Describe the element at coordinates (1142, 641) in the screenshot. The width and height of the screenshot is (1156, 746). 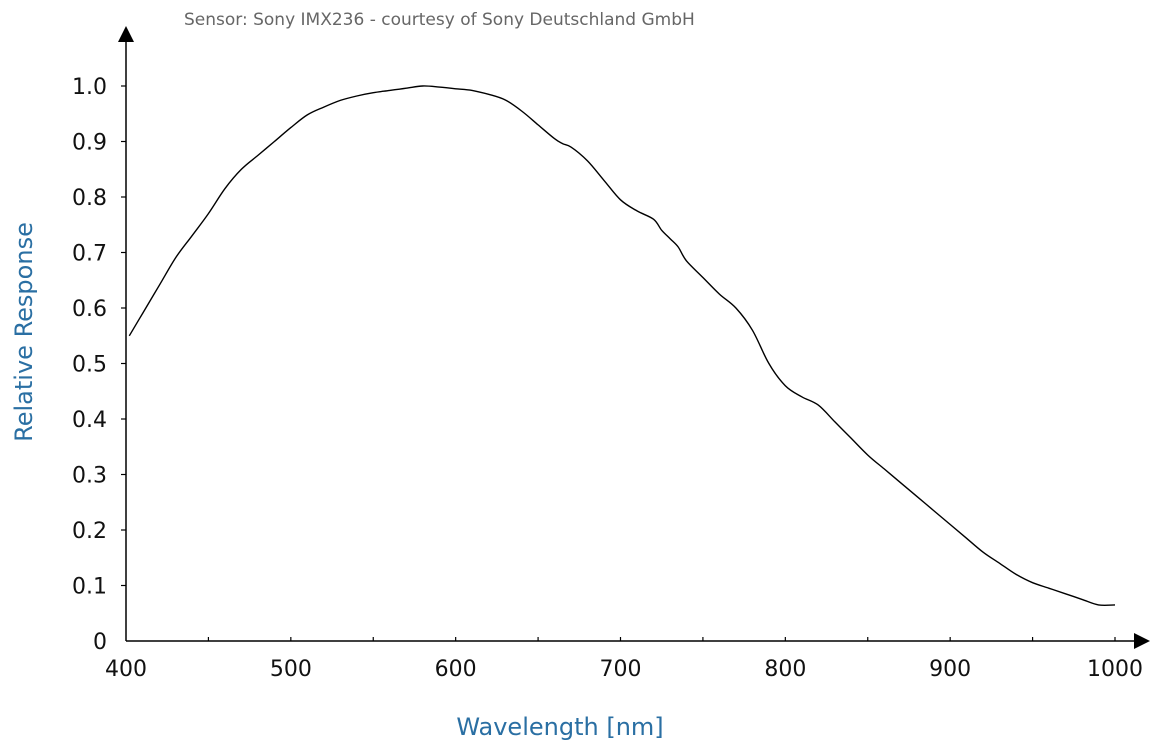
I see `x-axis-arrow` at that location.